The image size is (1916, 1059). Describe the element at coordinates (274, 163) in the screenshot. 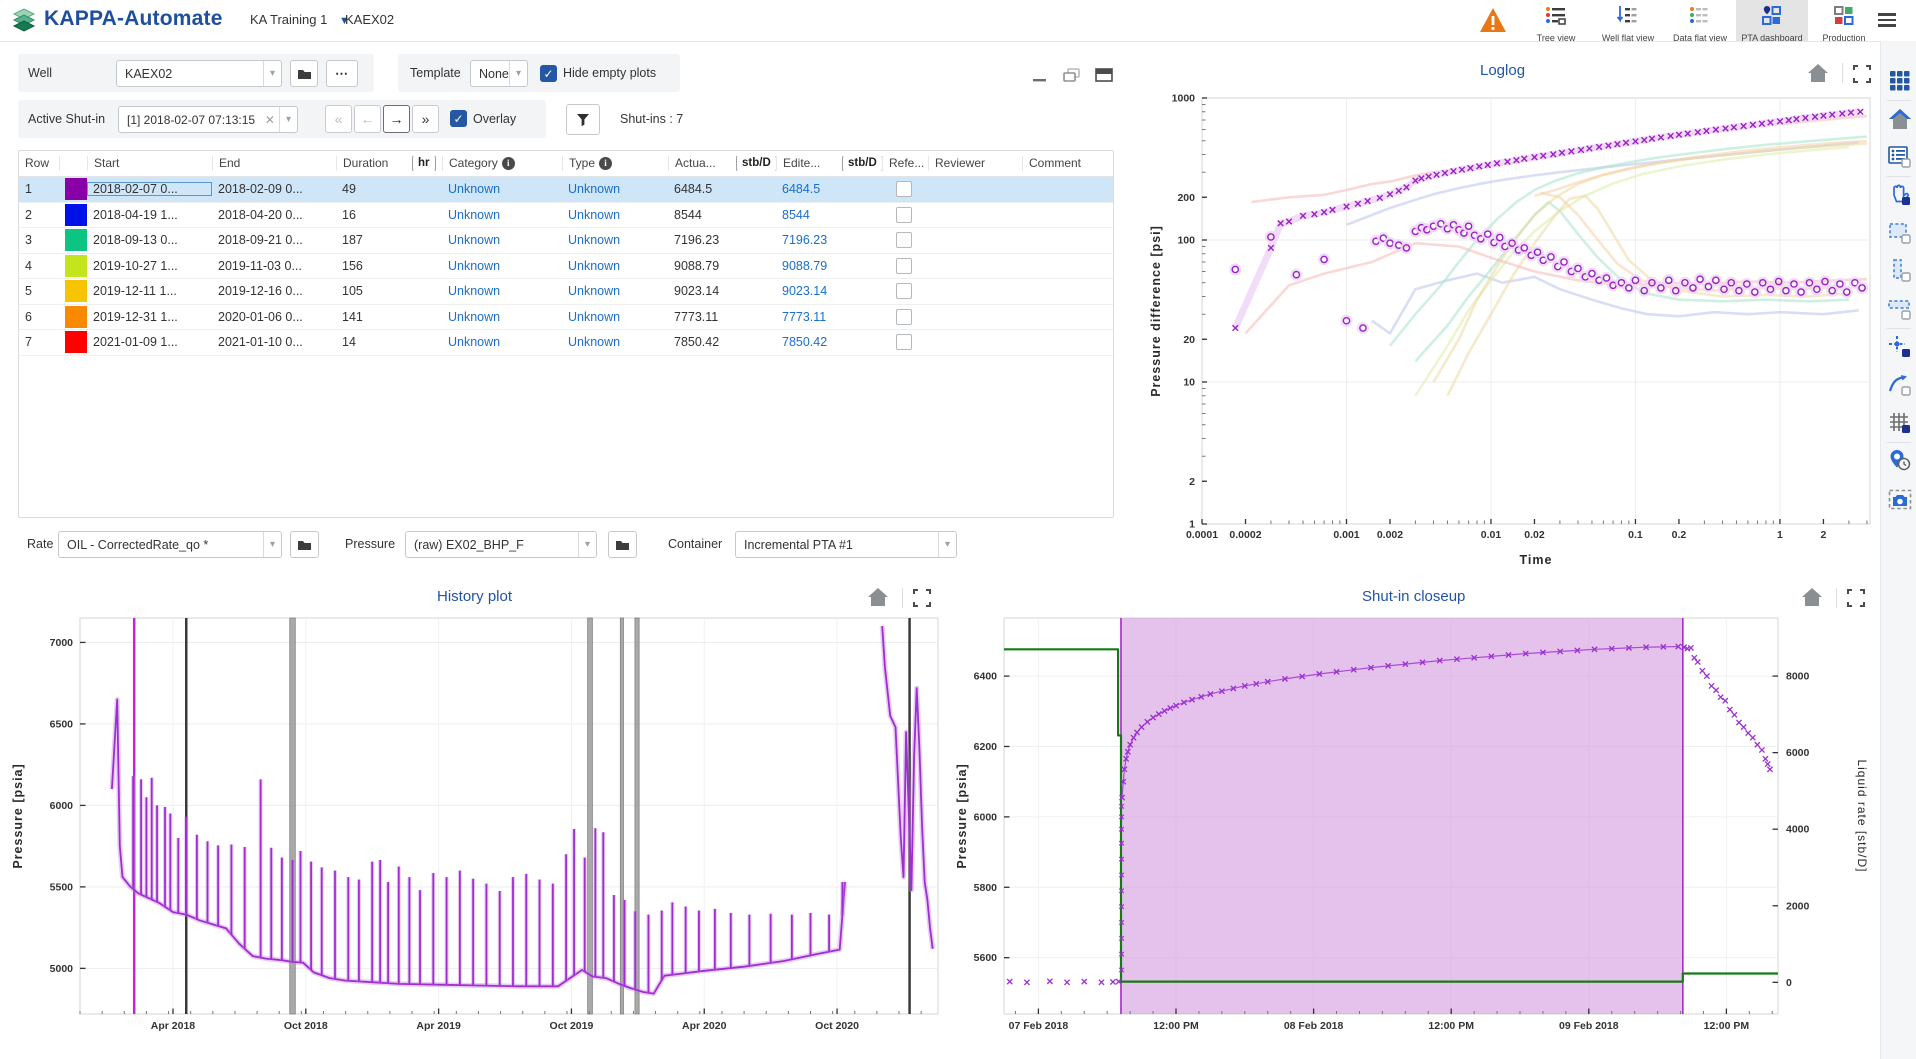

I see `col-end: End` at that location.